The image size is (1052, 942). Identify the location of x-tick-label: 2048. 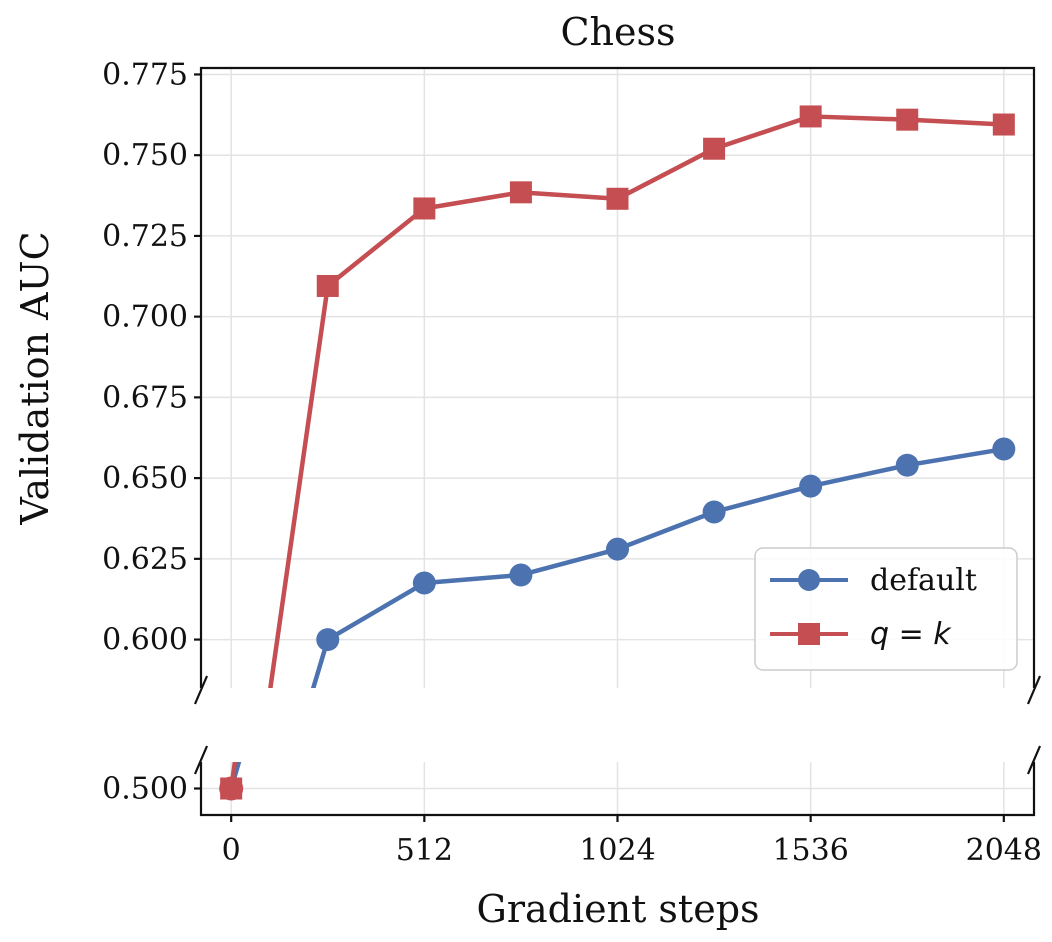
(1004, 850).